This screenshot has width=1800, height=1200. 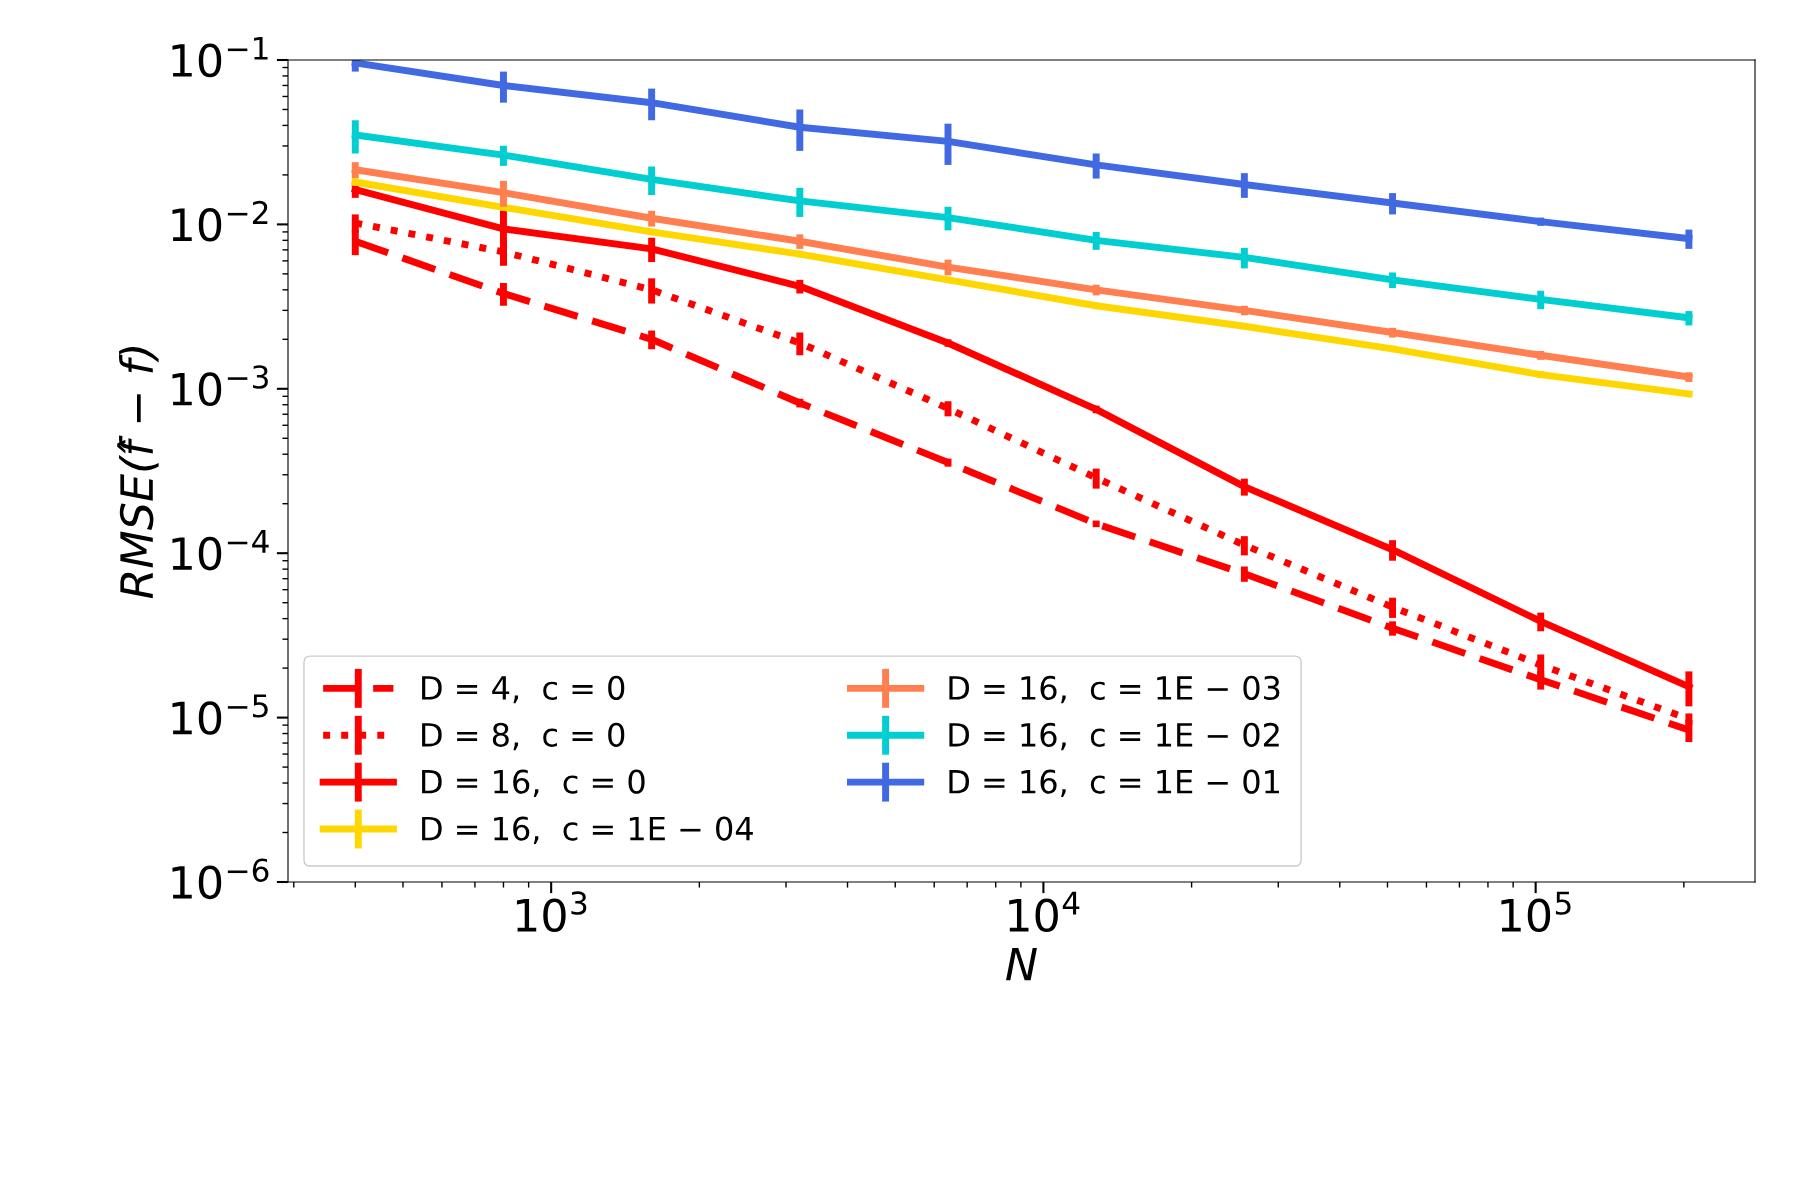 I want to click on y-tick-label: 10$^{−3}$, so click(x=220, y=385).